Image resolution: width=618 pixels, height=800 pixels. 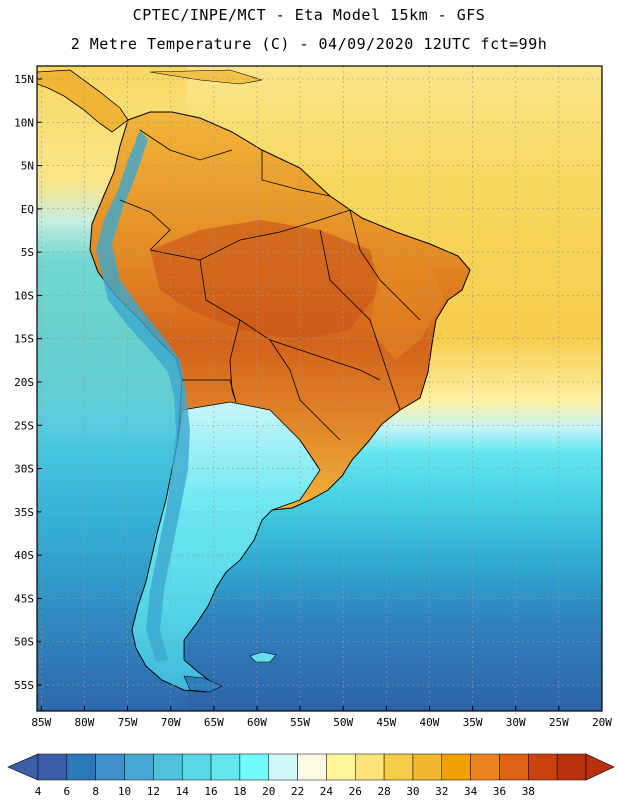 I want to click on lon-tick-label: 55W, so click(x=300, y=722).